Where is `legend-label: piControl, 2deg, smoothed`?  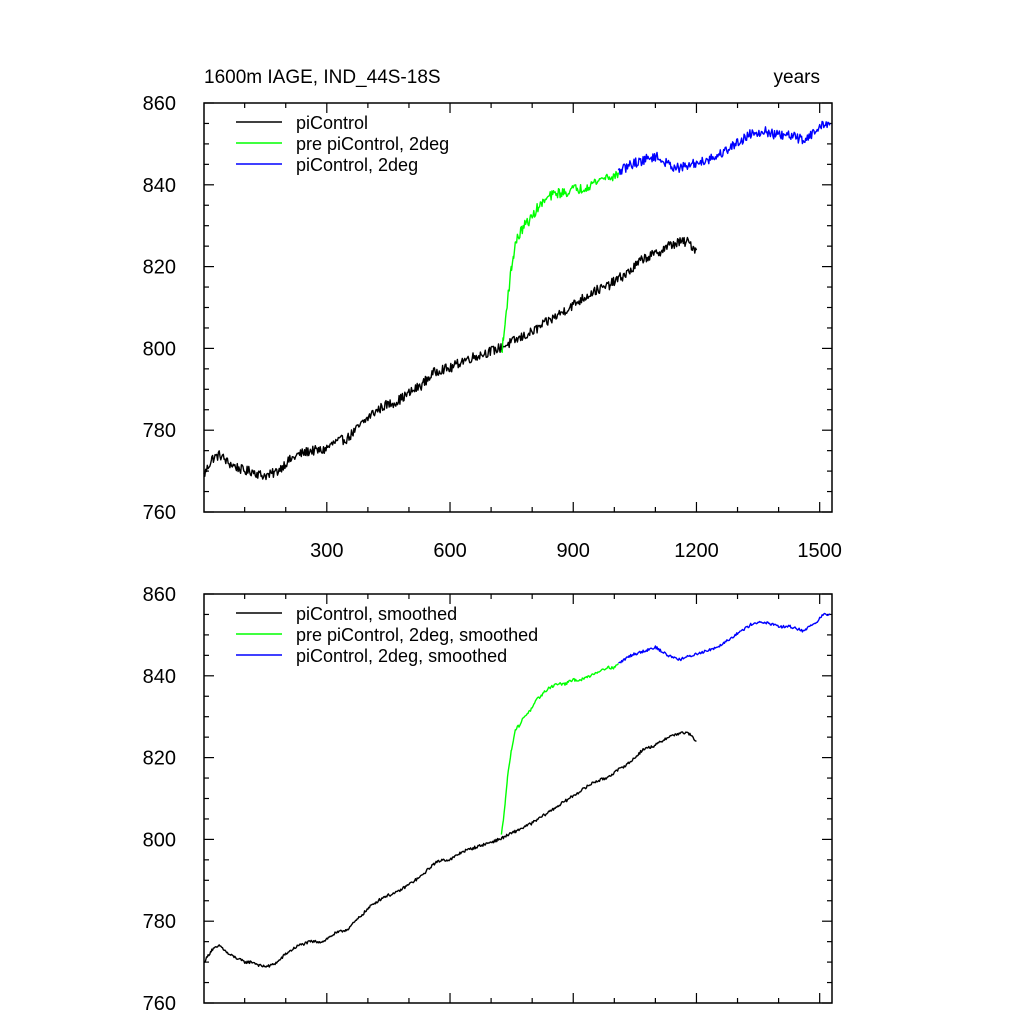
legend-label: piControl, 2deg, smoothed is located at coordinates (401, 656).